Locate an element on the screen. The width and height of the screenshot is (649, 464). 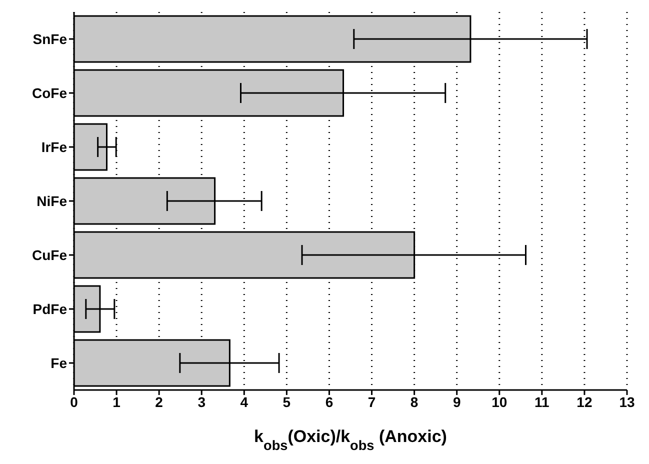
x-tick-label: 10 is located at coordinates (500, 402).